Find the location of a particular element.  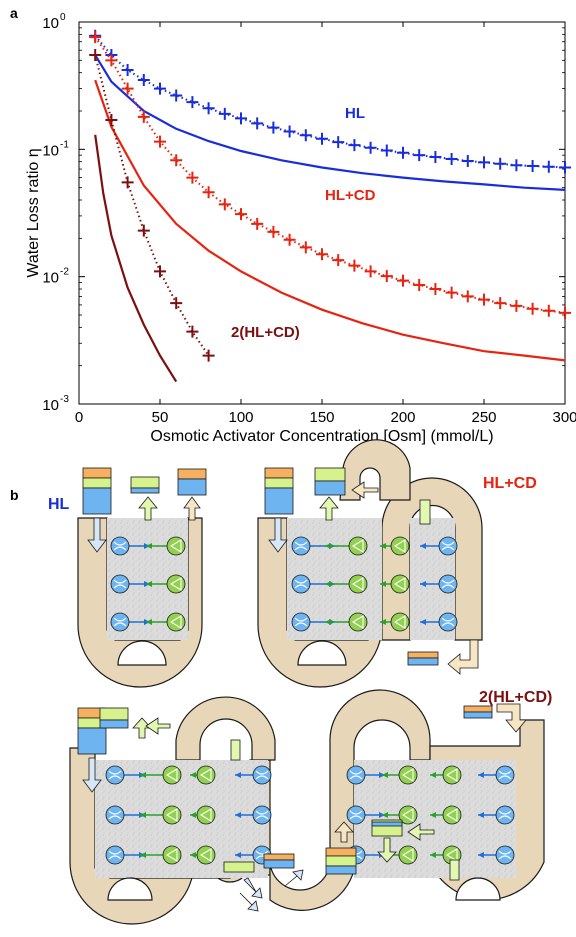

series-label-hl: HL is located at coordinates (355, 113).